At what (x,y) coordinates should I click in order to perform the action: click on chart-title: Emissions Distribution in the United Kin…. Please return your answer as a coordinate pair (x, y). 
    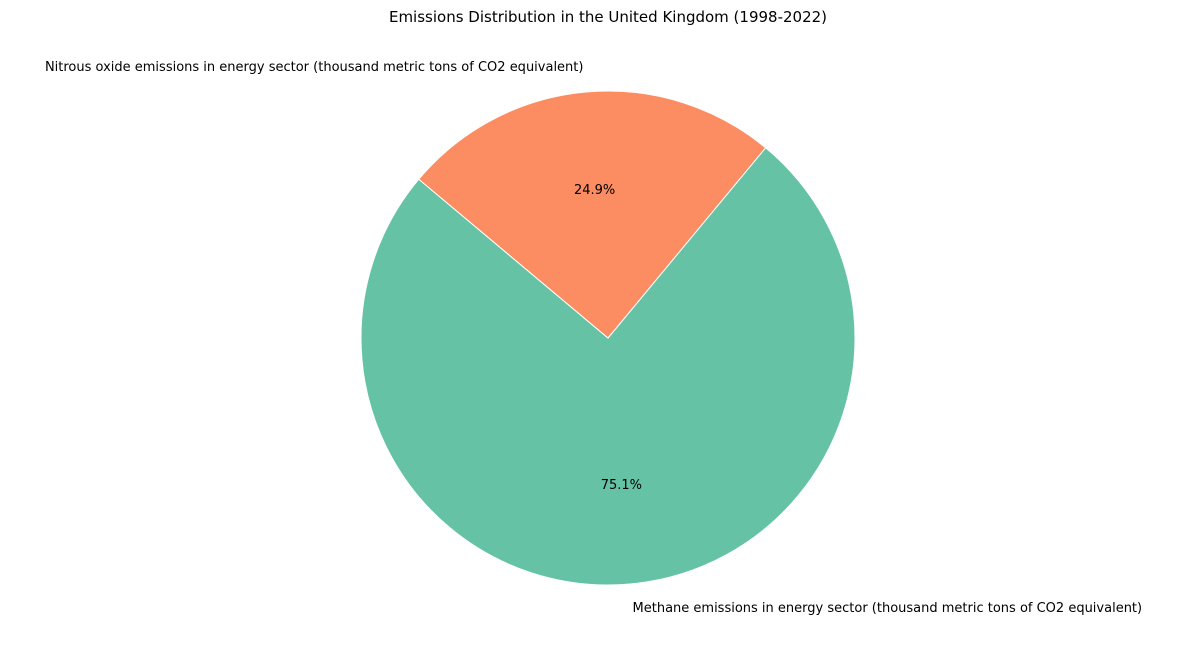
    Looking at the image, I should click on (608, 17).